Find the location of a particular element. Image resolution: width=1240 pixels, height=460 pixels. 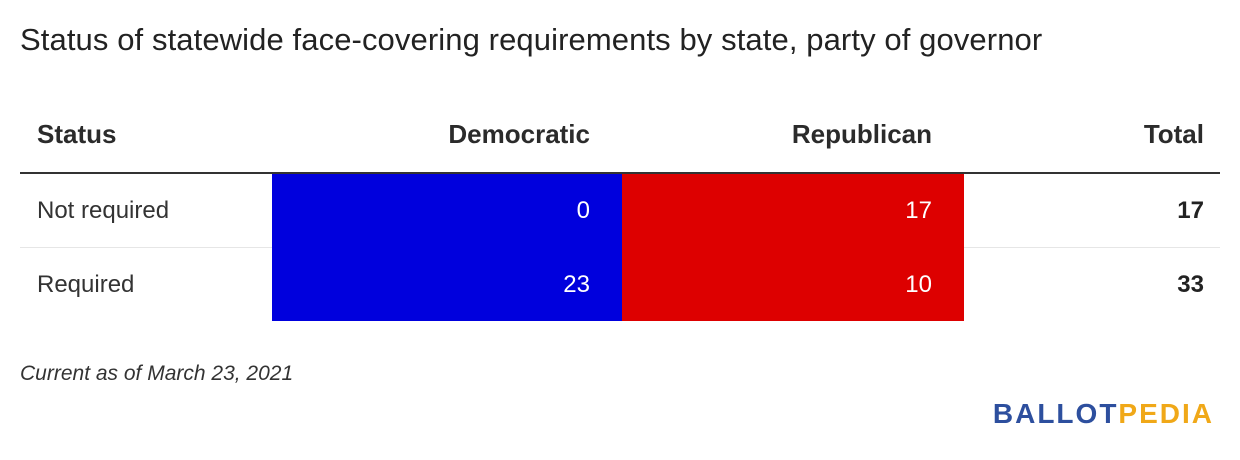

republican-value-cell: 17 is located at coordinates (793, 211).